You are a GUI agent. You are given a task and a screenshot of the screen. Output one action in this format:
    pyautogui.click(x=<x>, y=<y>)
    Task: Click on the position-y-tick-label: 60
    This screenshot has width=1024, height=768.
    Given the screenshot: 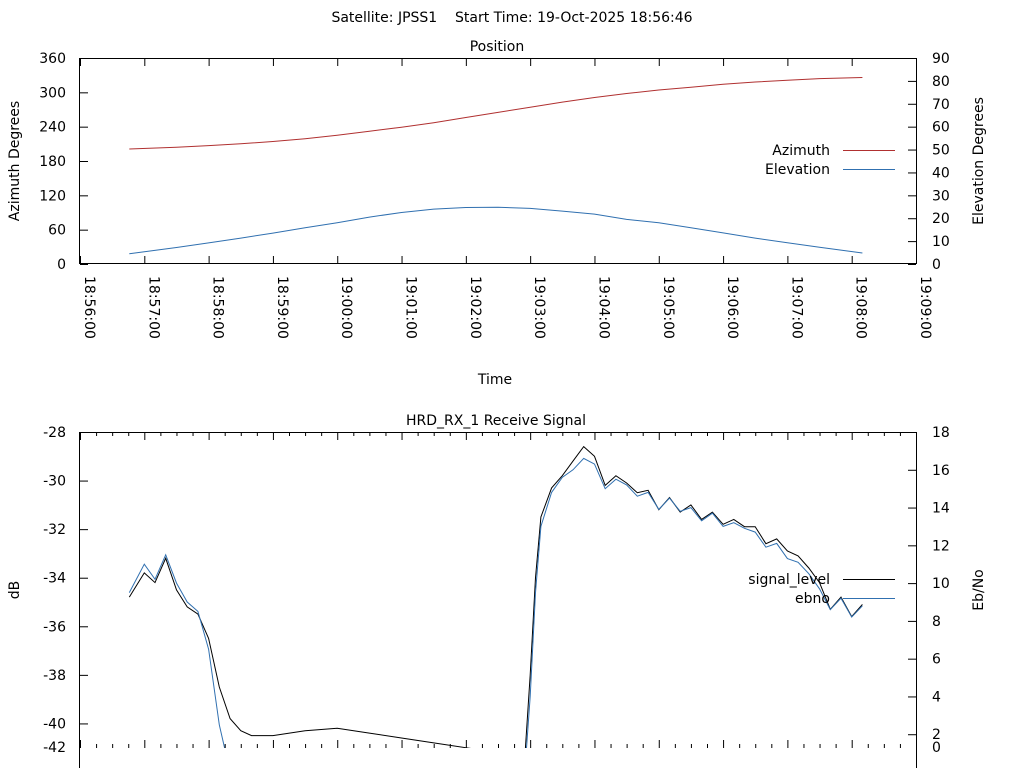 What is the action you would take?
    pyautogui.click(x=57, y=231)
    